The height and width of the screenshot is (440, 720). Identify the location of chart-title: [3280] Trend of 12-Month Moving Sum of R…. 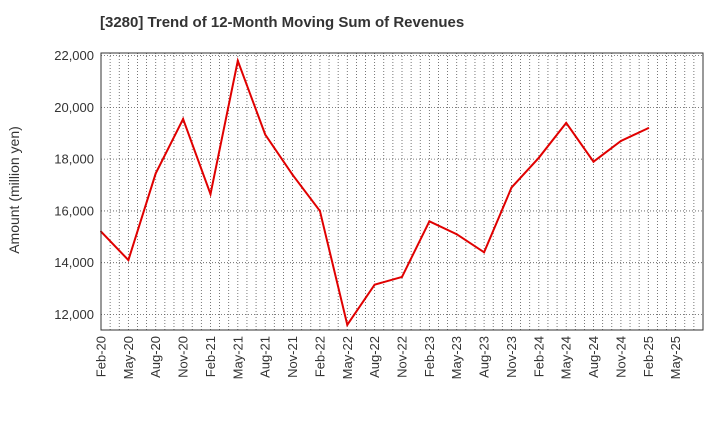
(282, 22).